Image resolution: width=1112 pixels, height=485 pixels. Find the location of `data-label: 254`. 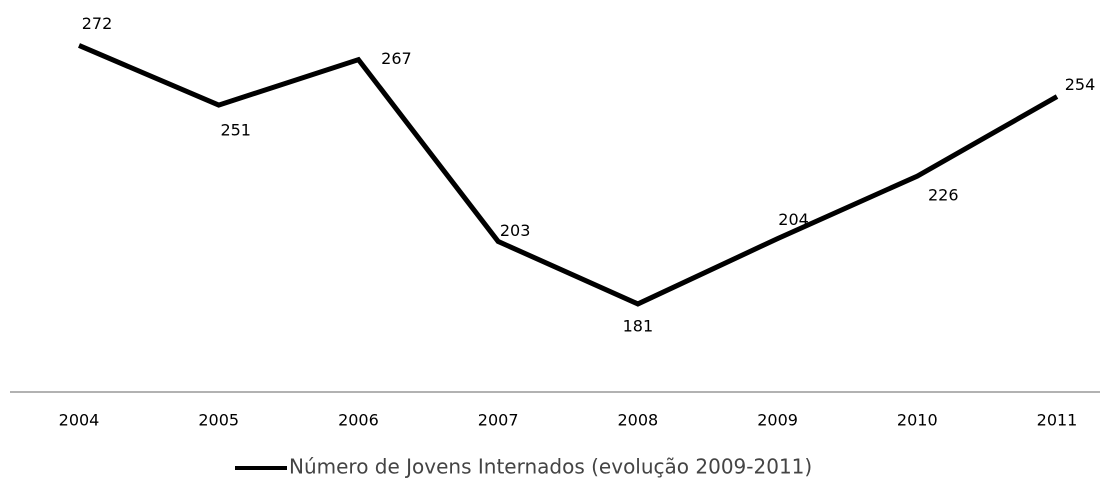

data-label: 254 is located at coordinates (1080, 84).